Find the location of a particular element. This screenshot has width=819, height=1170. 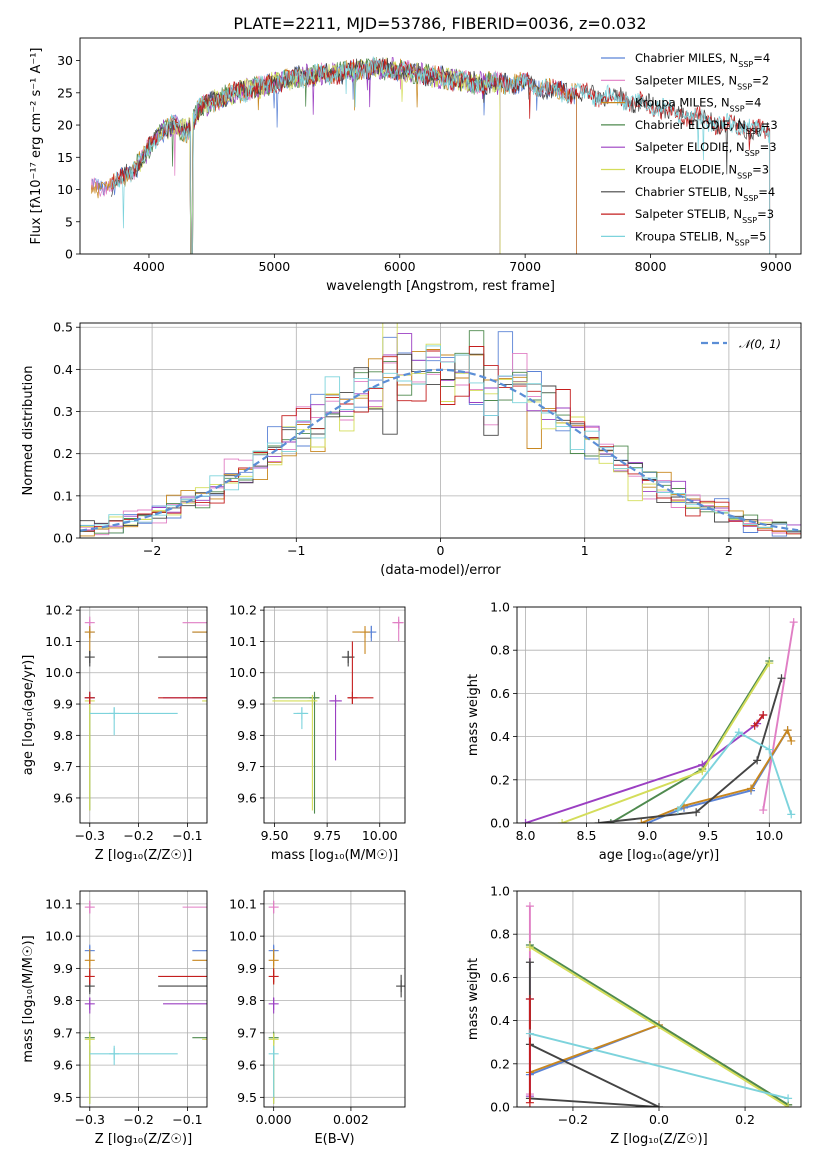

x-tick-label: 10.00 is located at coordinates (380, 835).